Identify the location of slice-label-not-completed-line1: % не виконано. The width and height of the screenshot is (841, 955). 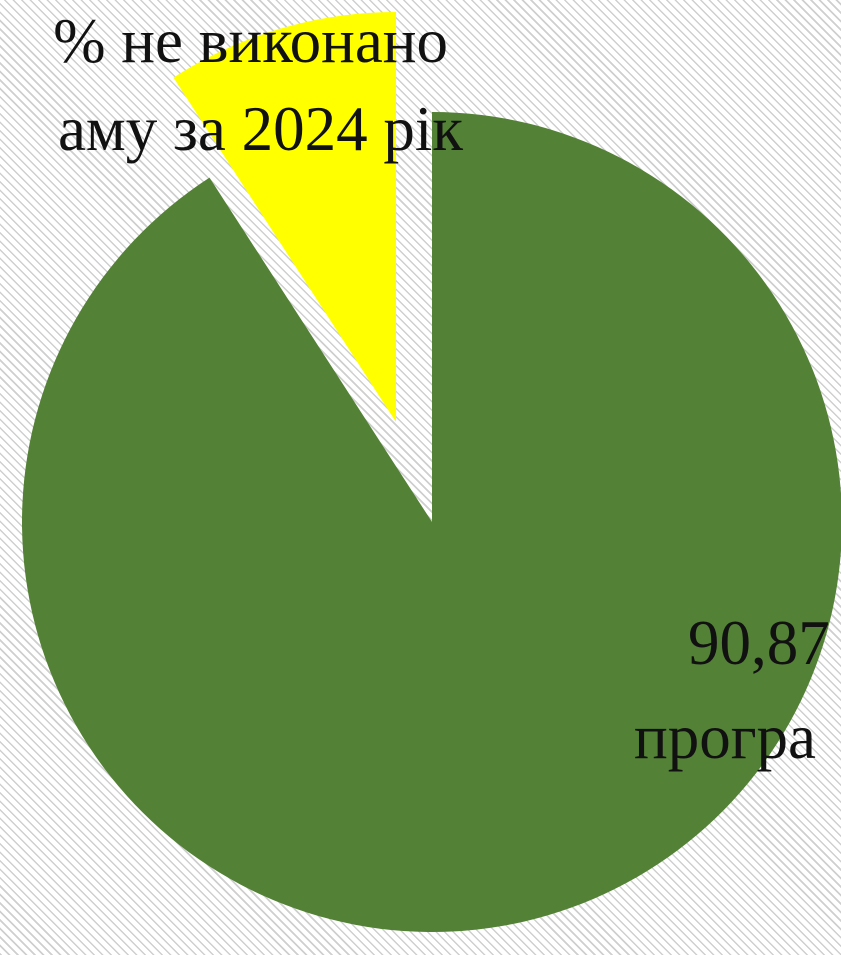
(250, 41).